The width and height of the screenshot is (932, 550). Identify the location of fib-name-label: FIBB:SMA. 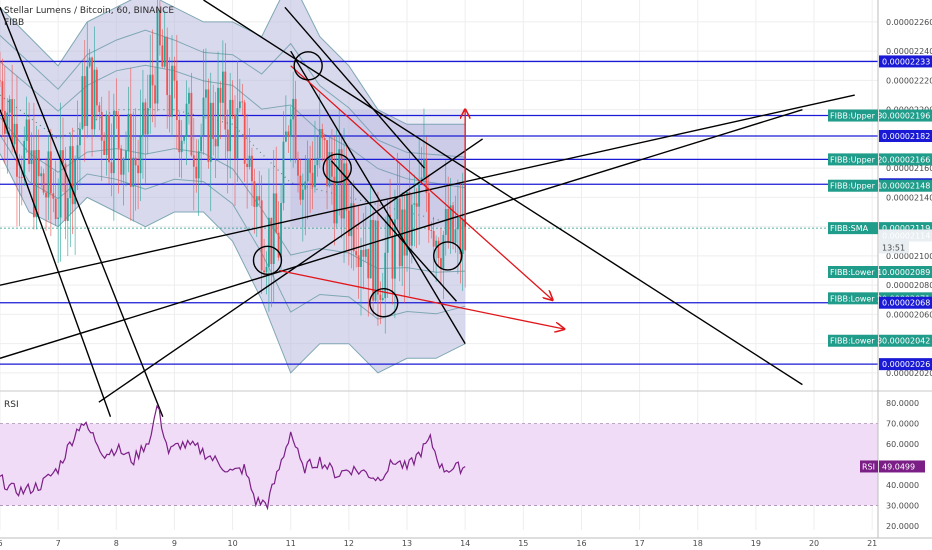
(849, 228).